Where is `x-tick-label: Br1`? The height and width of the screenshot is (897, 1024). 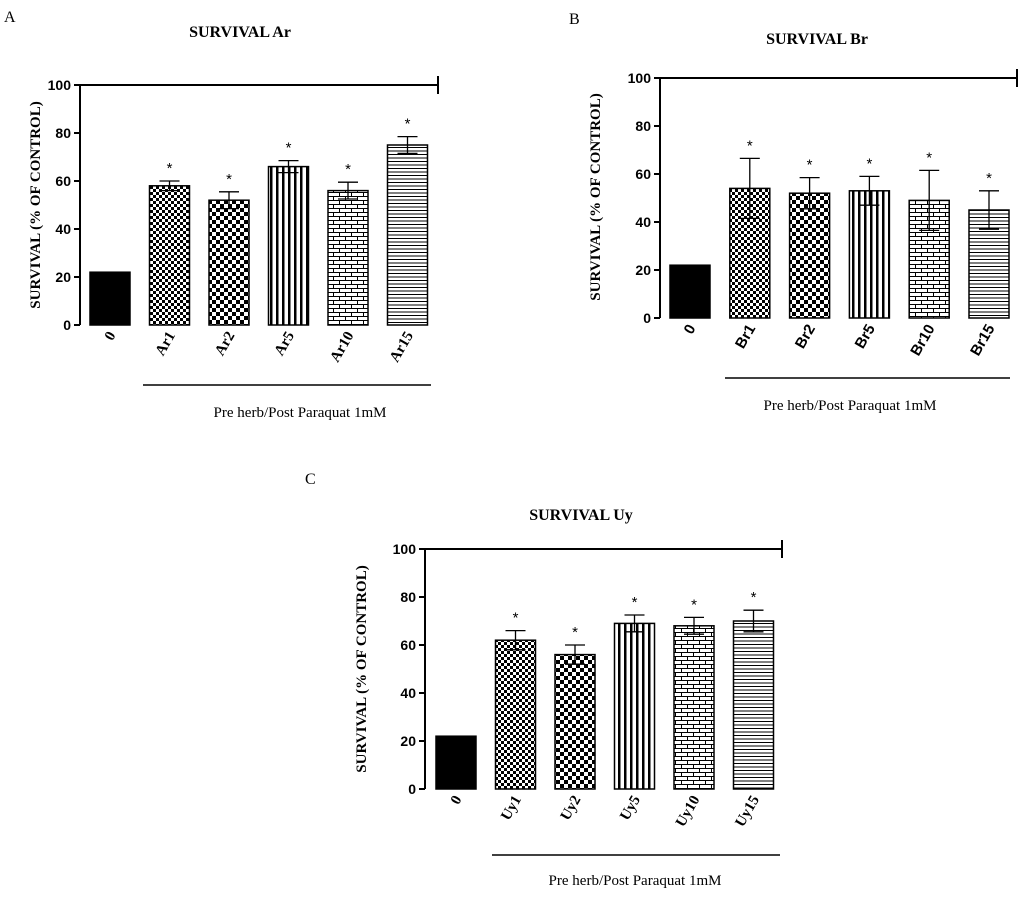 x-tick-label: Br1 is located at coordinates (745, 337).